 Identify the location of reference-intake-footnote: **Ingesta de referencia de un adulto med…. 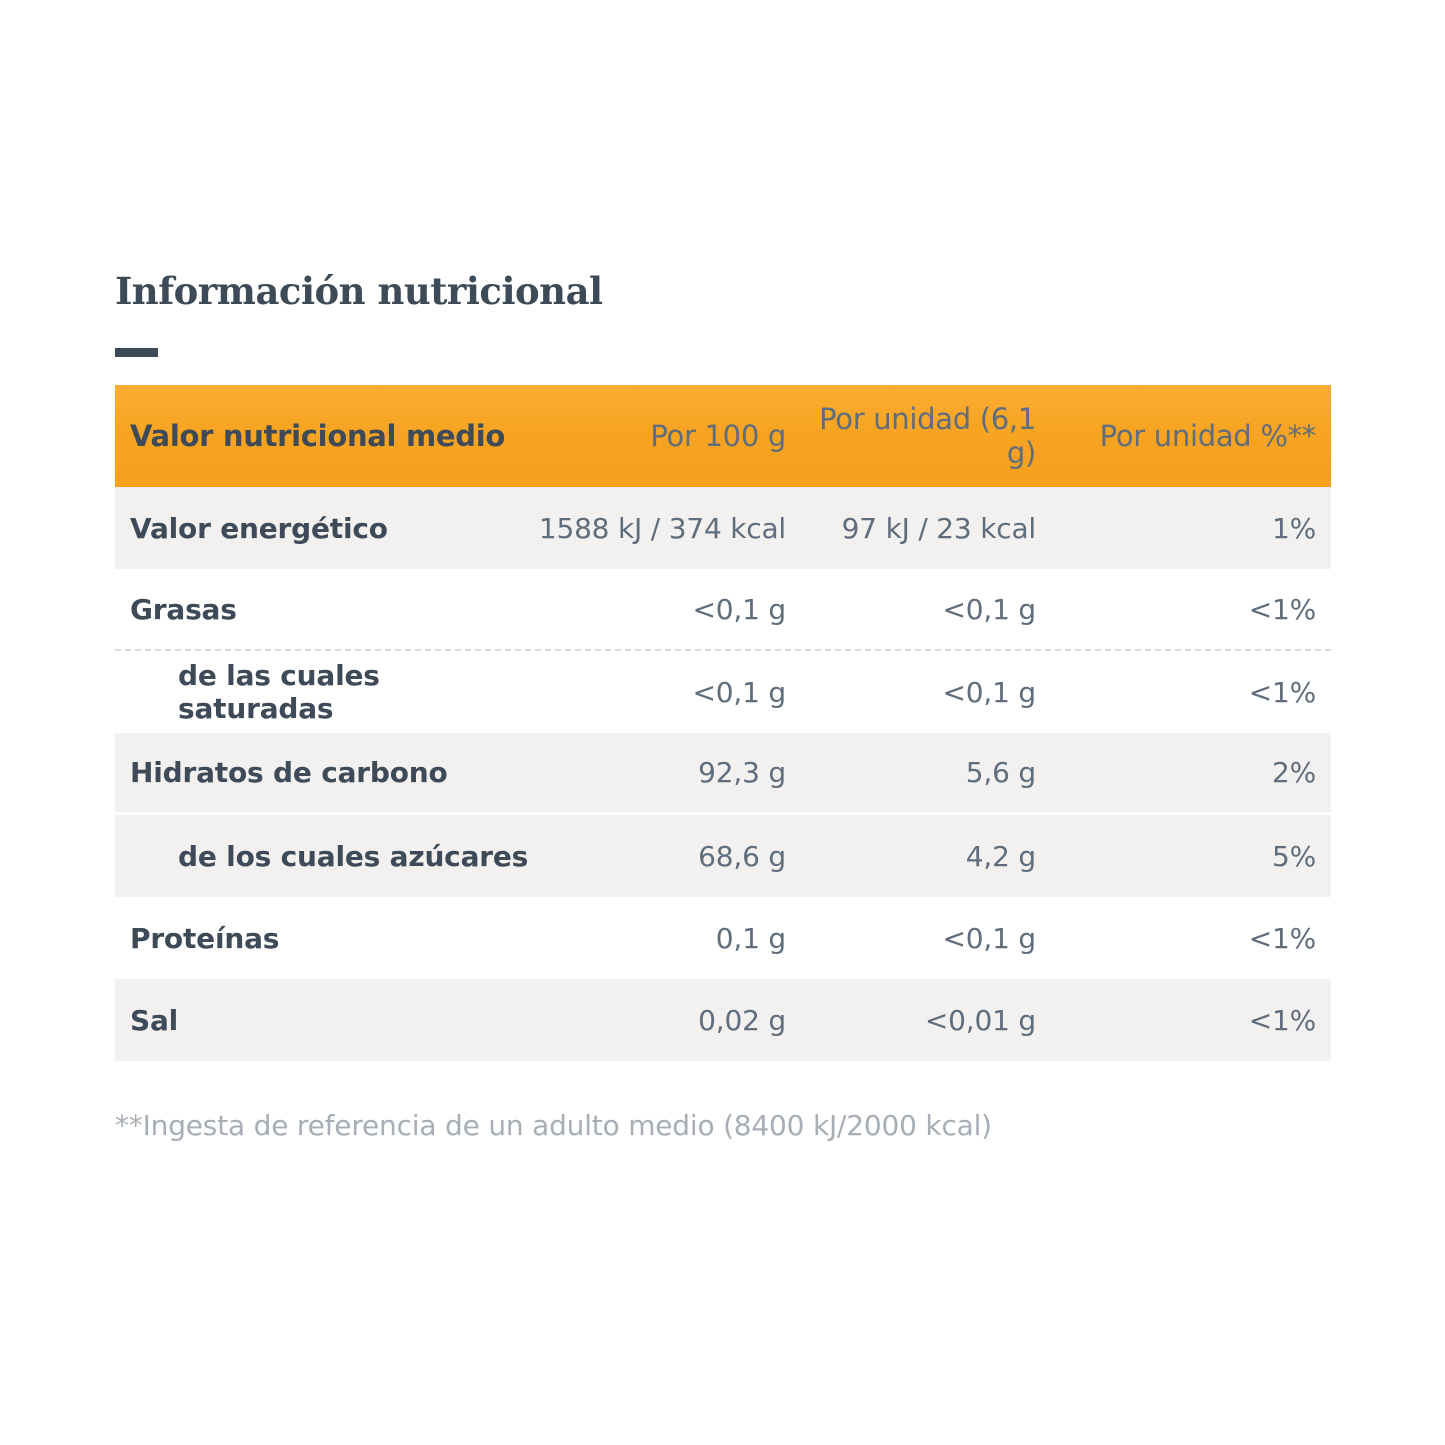
(553, 1125).